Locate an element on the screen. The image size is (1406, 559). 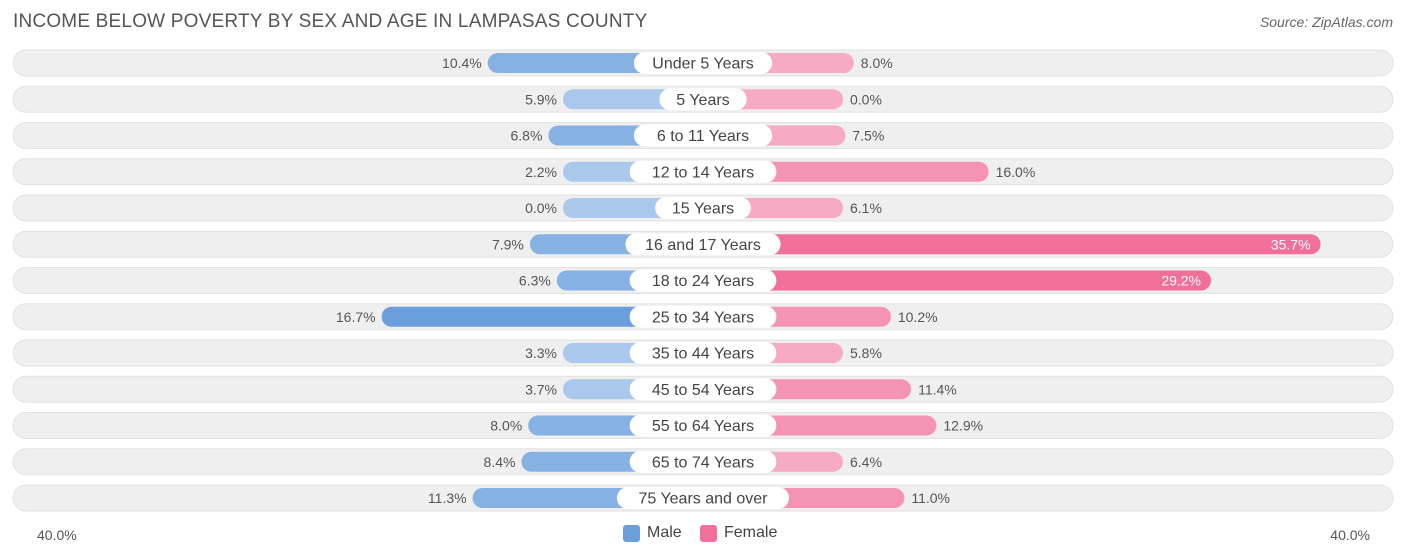
data-label-female: 6.4% is located at coordinates (866, 462).